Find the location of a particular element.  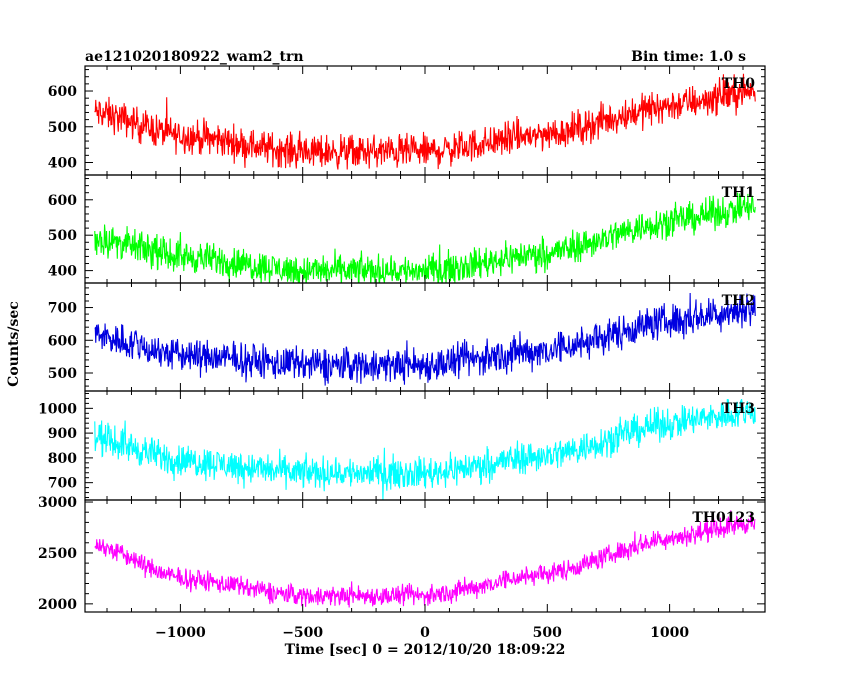

series-th0123-line is located at coordinates (425, 559).